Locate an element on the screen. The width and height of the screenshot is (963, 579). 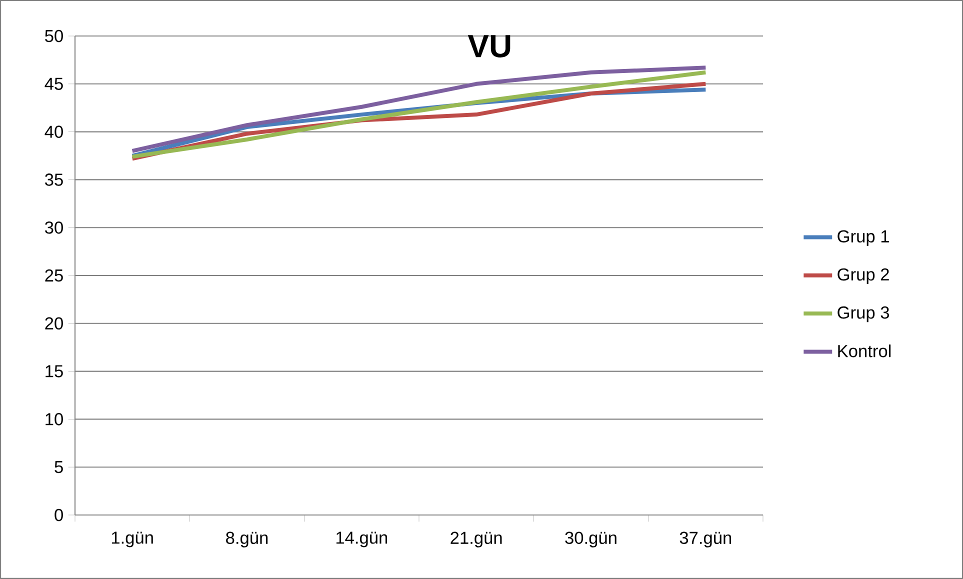
x-tick-label: 1.gün is located at coordinates (132, 540).